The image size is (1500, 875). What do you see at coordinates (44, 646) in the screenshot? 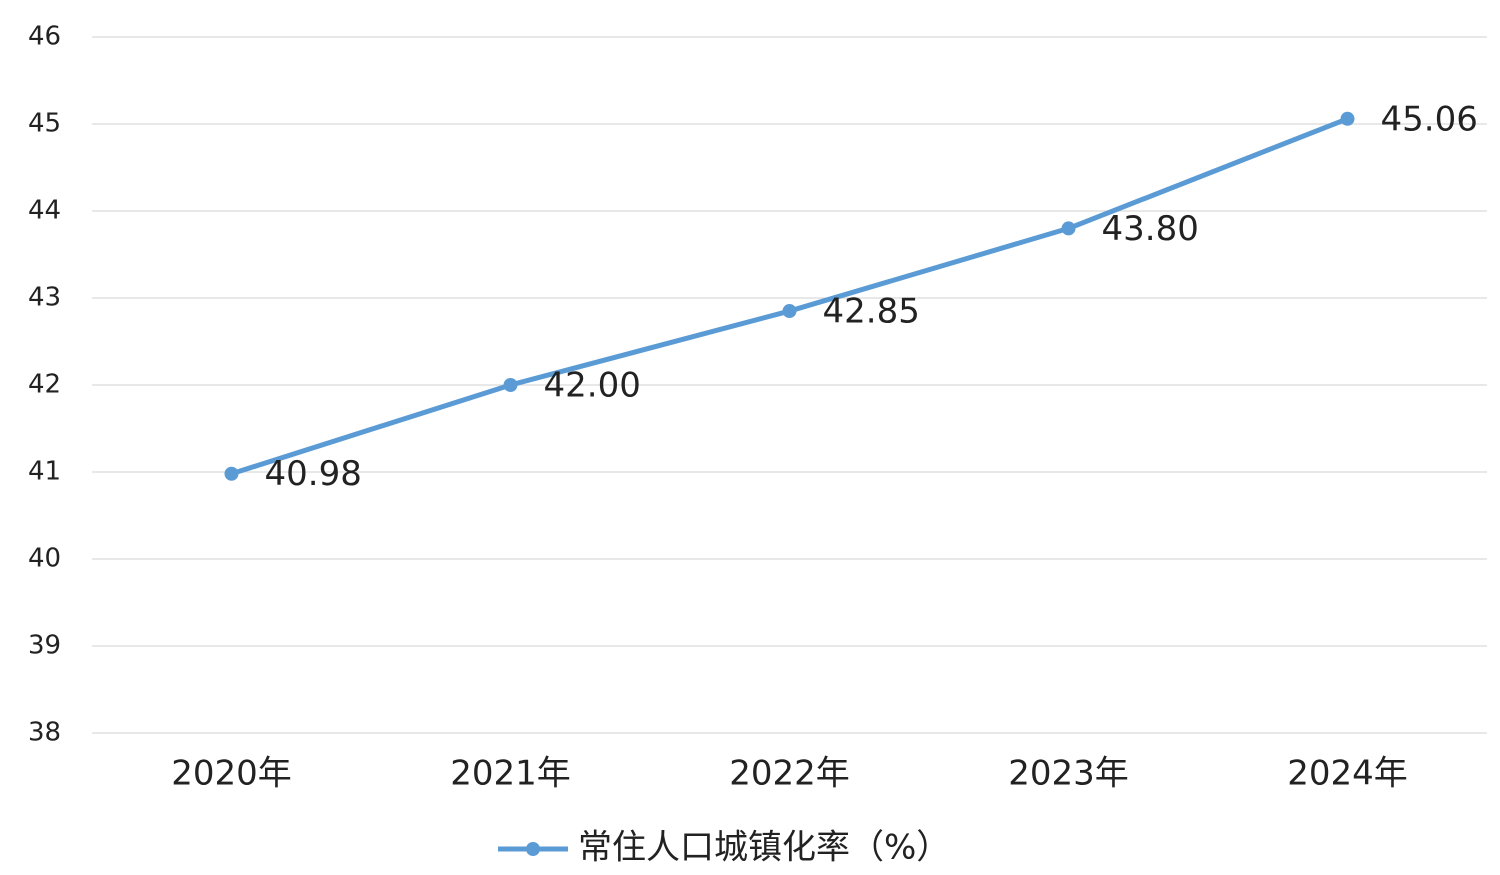
I see `y-tick-label: 39` at bounding box center [44, 646].